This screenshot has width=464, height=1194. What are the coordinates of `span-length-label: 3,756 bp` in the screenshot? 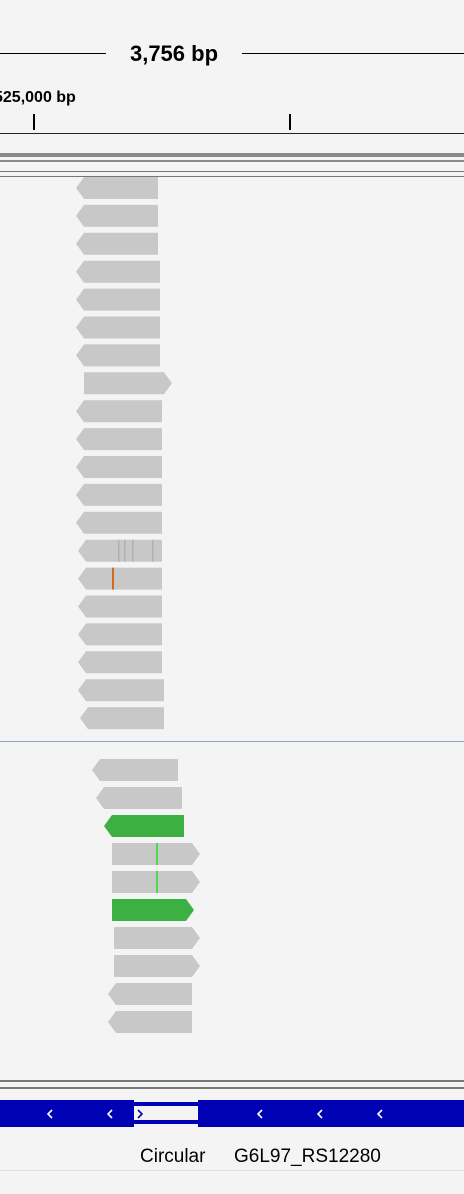 It's located at (174, 53).